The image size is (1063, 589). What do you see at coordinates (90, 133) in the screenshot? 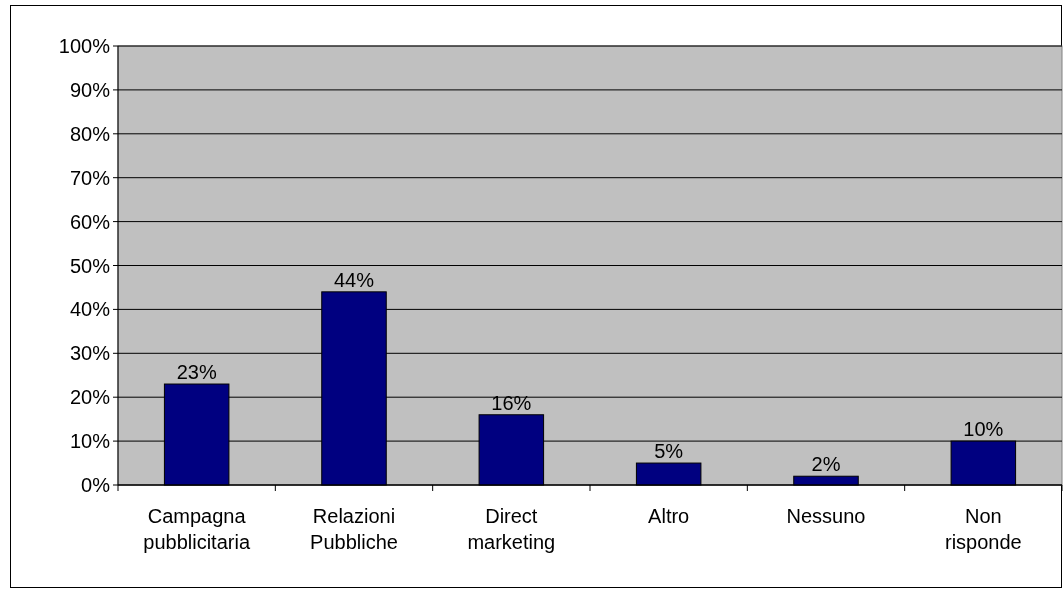
I see `y-tick-label: 80%` at bounding box center [90, 133].